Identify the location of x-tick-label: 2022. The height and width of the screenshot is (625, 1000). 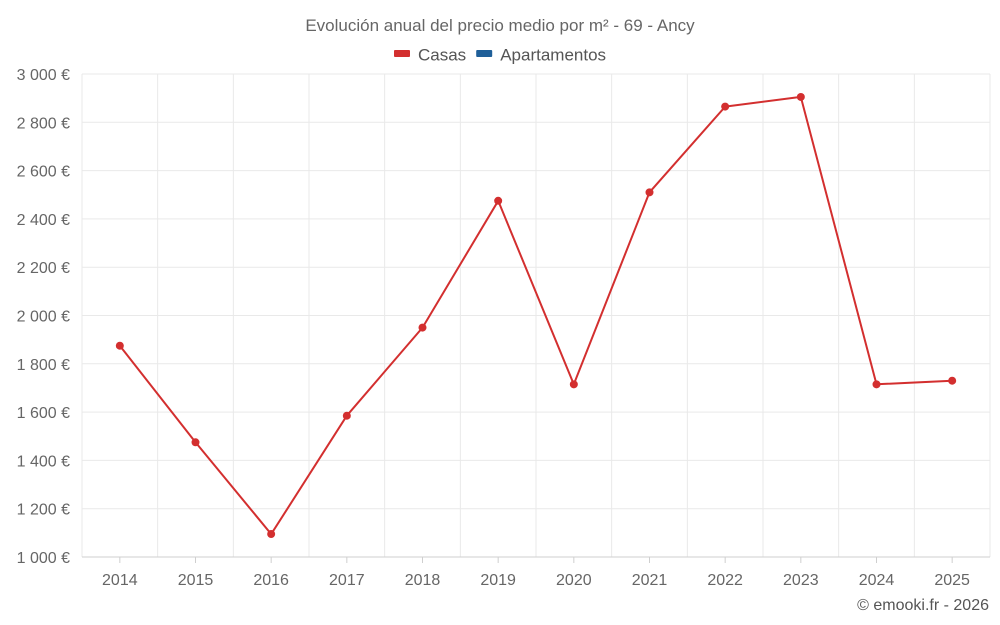
(725, 580).